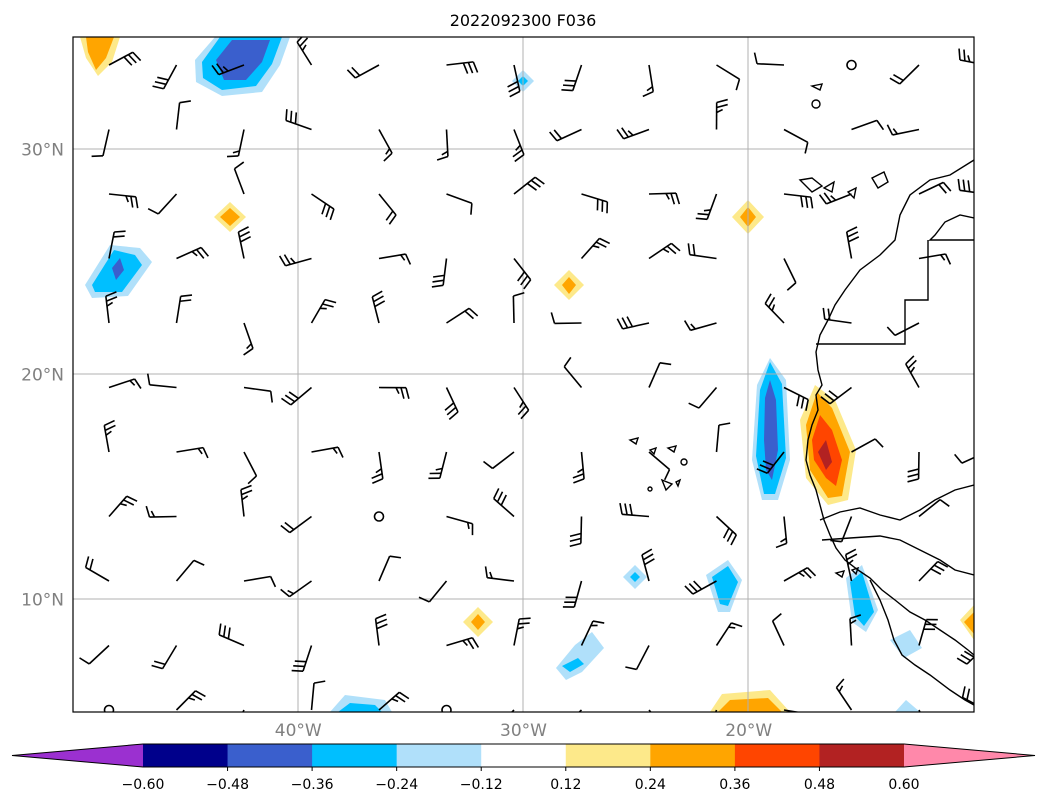 This screenshot has width=1047, height=805. Describe the element at coordinates (143, 785) in the screenshot. I see `colorbar-tick-label: −0.60` at that location.